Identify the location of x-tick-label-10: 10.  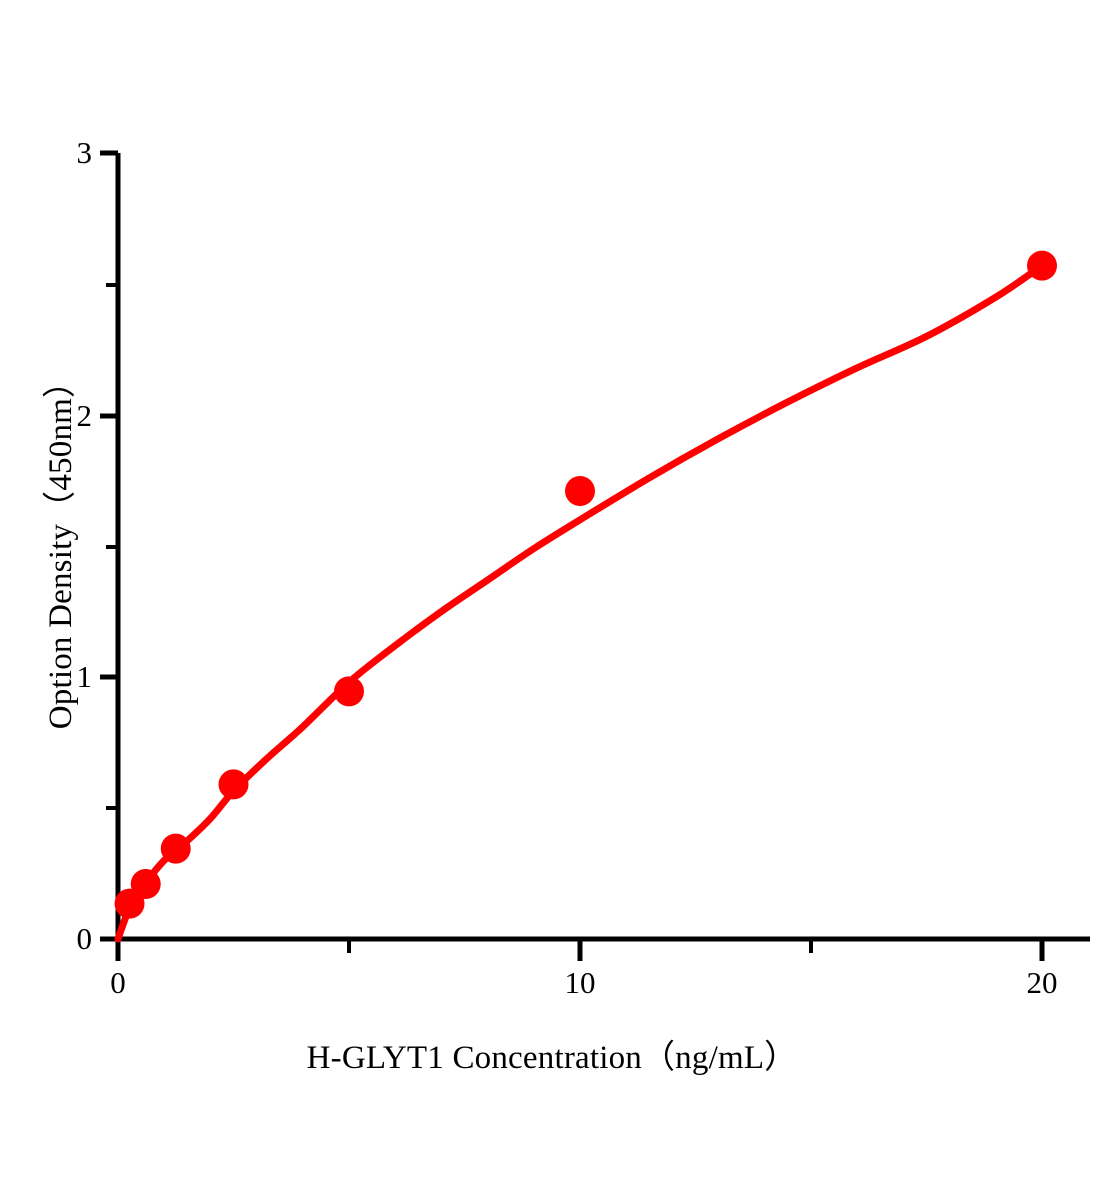
(580, 982).